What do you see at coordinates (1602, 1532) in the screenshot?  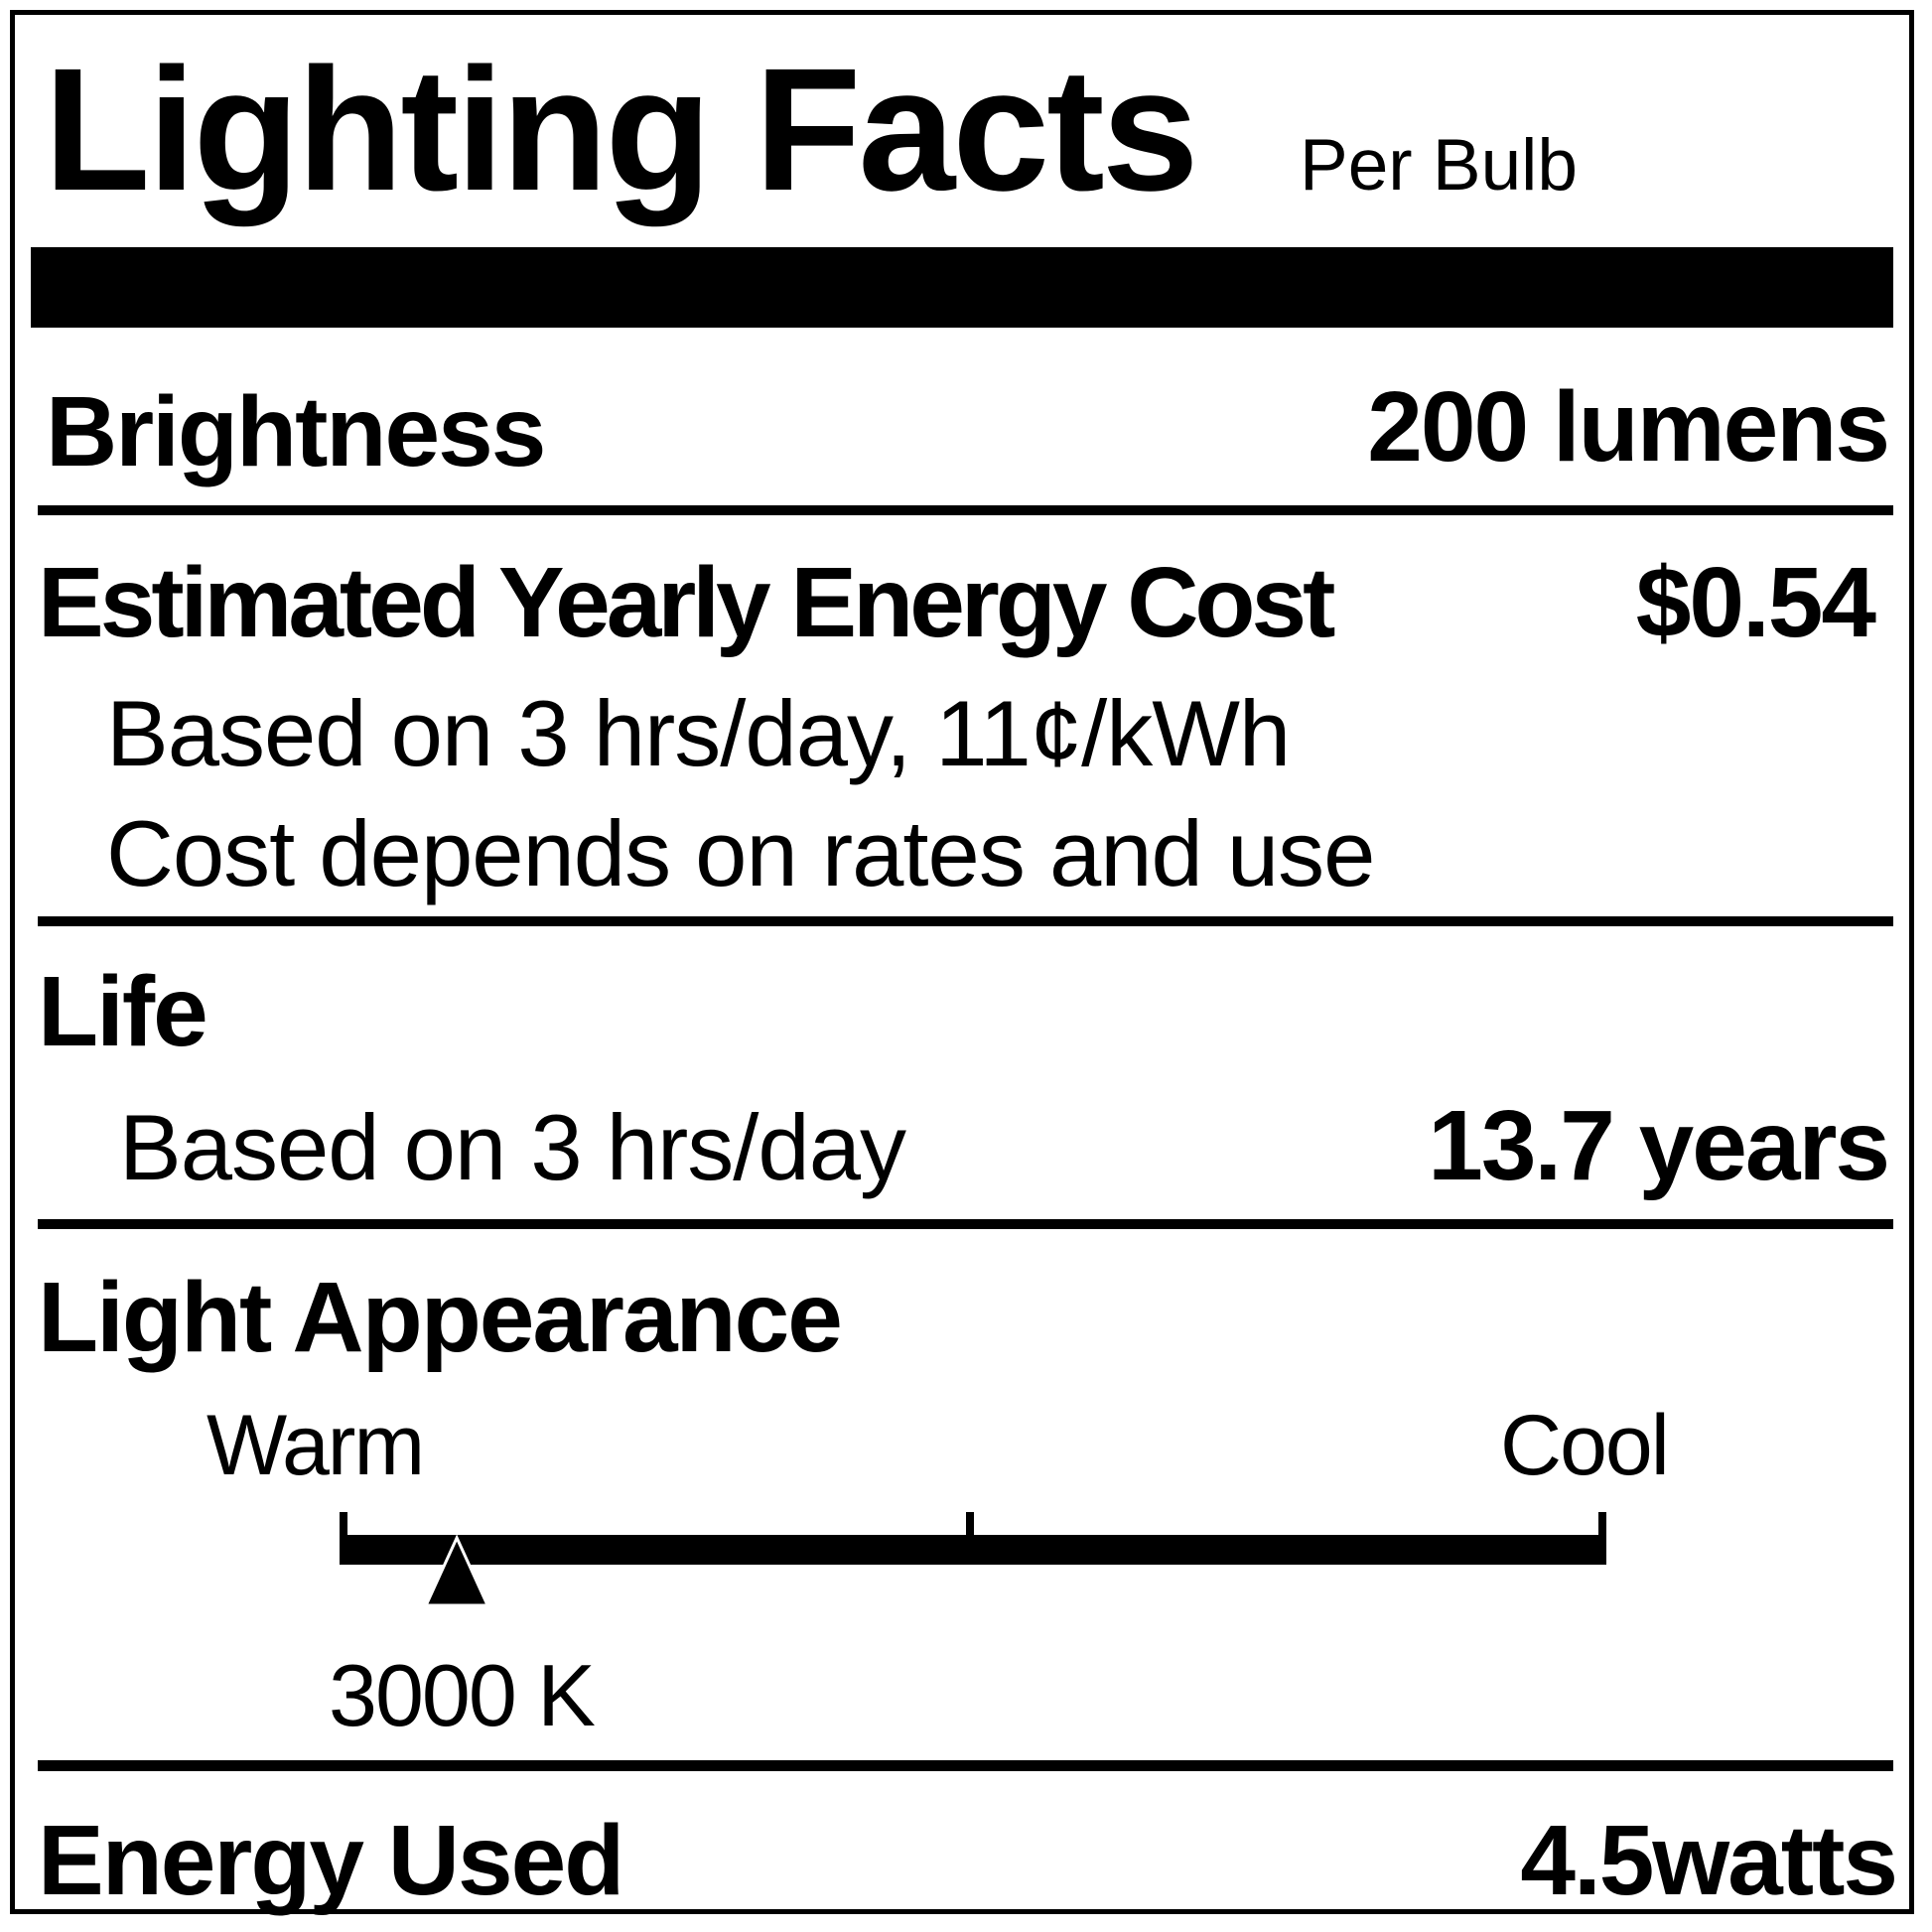 I see `scale-tick-cool` at bounding box center [1602, 1532].